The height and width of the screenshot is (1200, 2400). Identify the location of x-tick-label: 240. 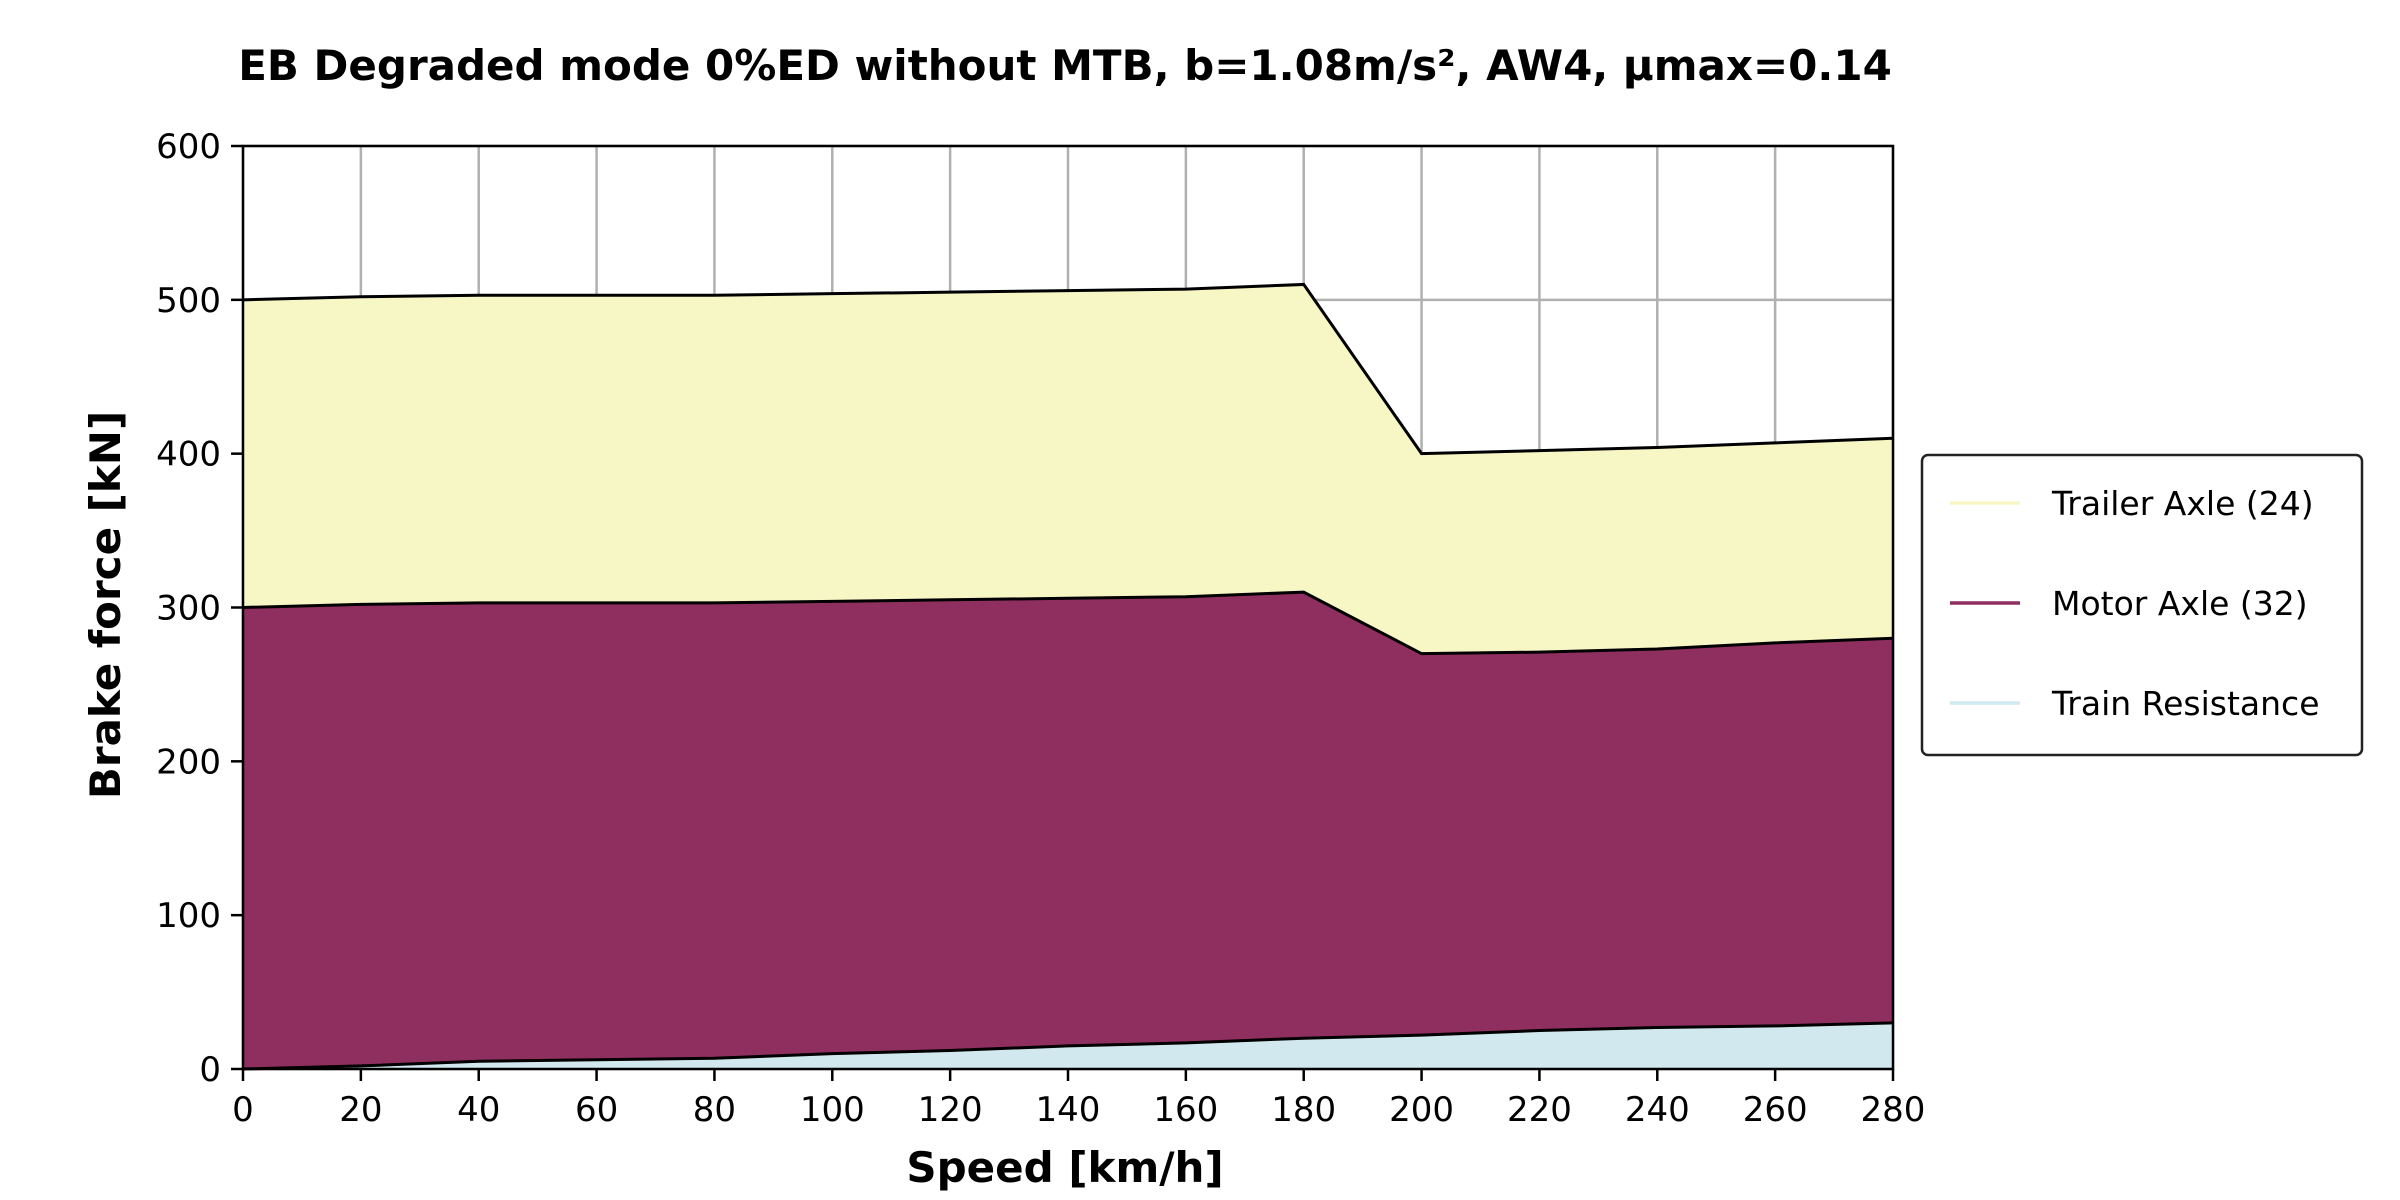
(1657, 1110).